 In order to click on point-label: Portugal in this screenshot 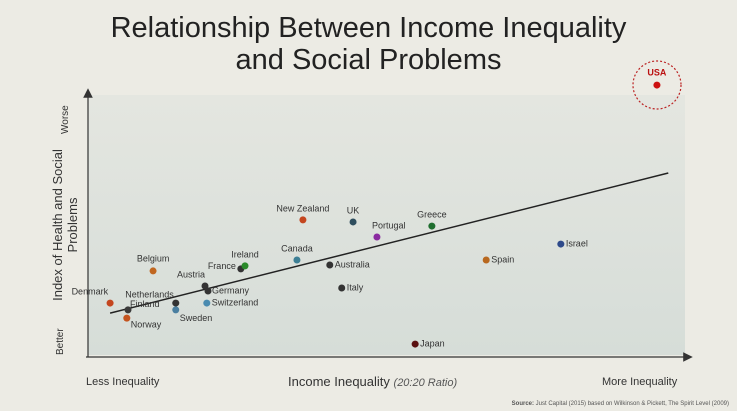, I will do `click(389, 225)`.